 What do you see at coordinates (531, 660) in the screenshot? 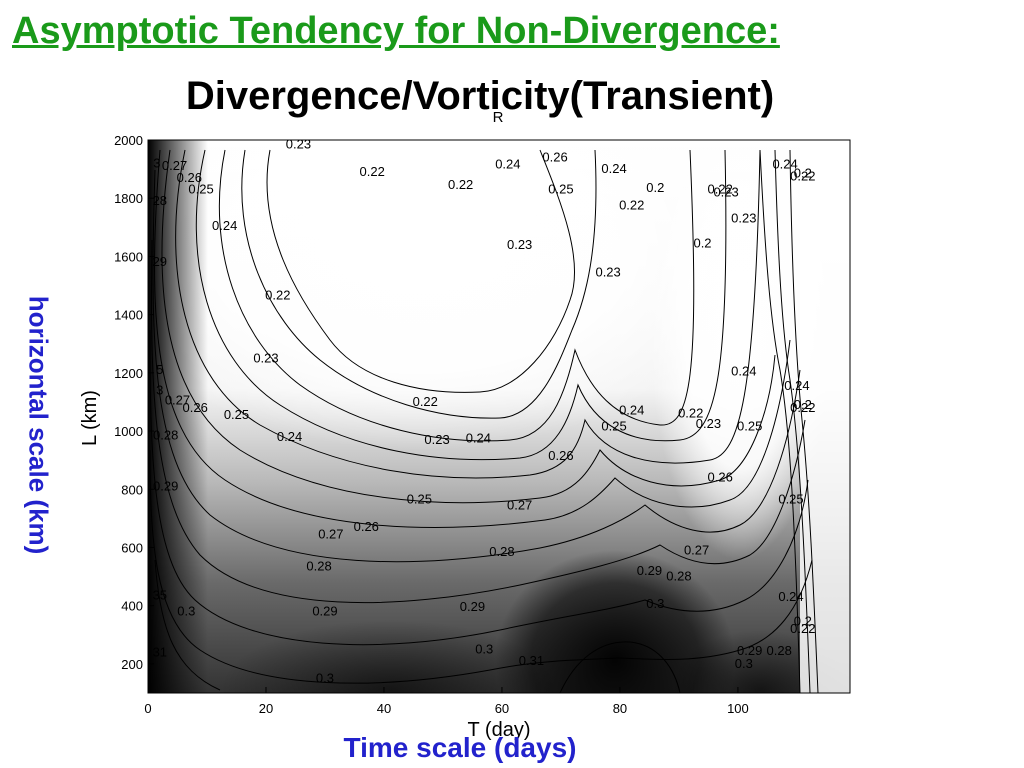
I see `contour-label: 0.31` at bounding box center [531, 660].